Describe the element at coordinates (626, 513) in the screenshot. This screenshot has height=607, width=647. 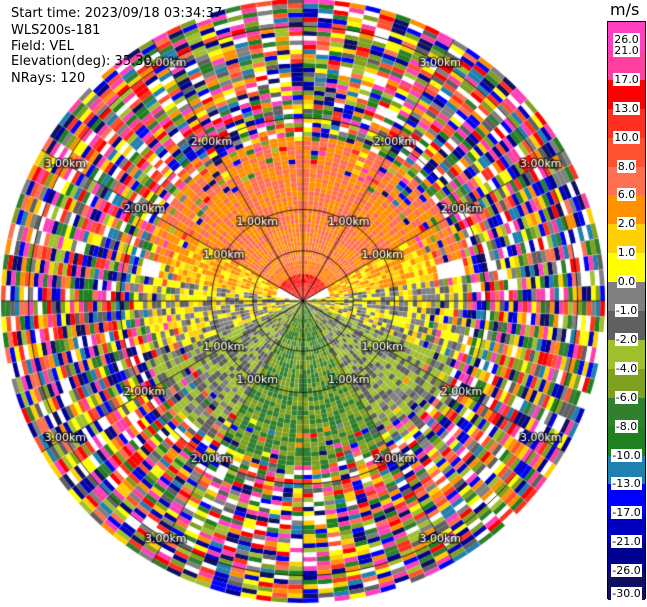
I see `colorbar-tick-label: -17.0` at that location.